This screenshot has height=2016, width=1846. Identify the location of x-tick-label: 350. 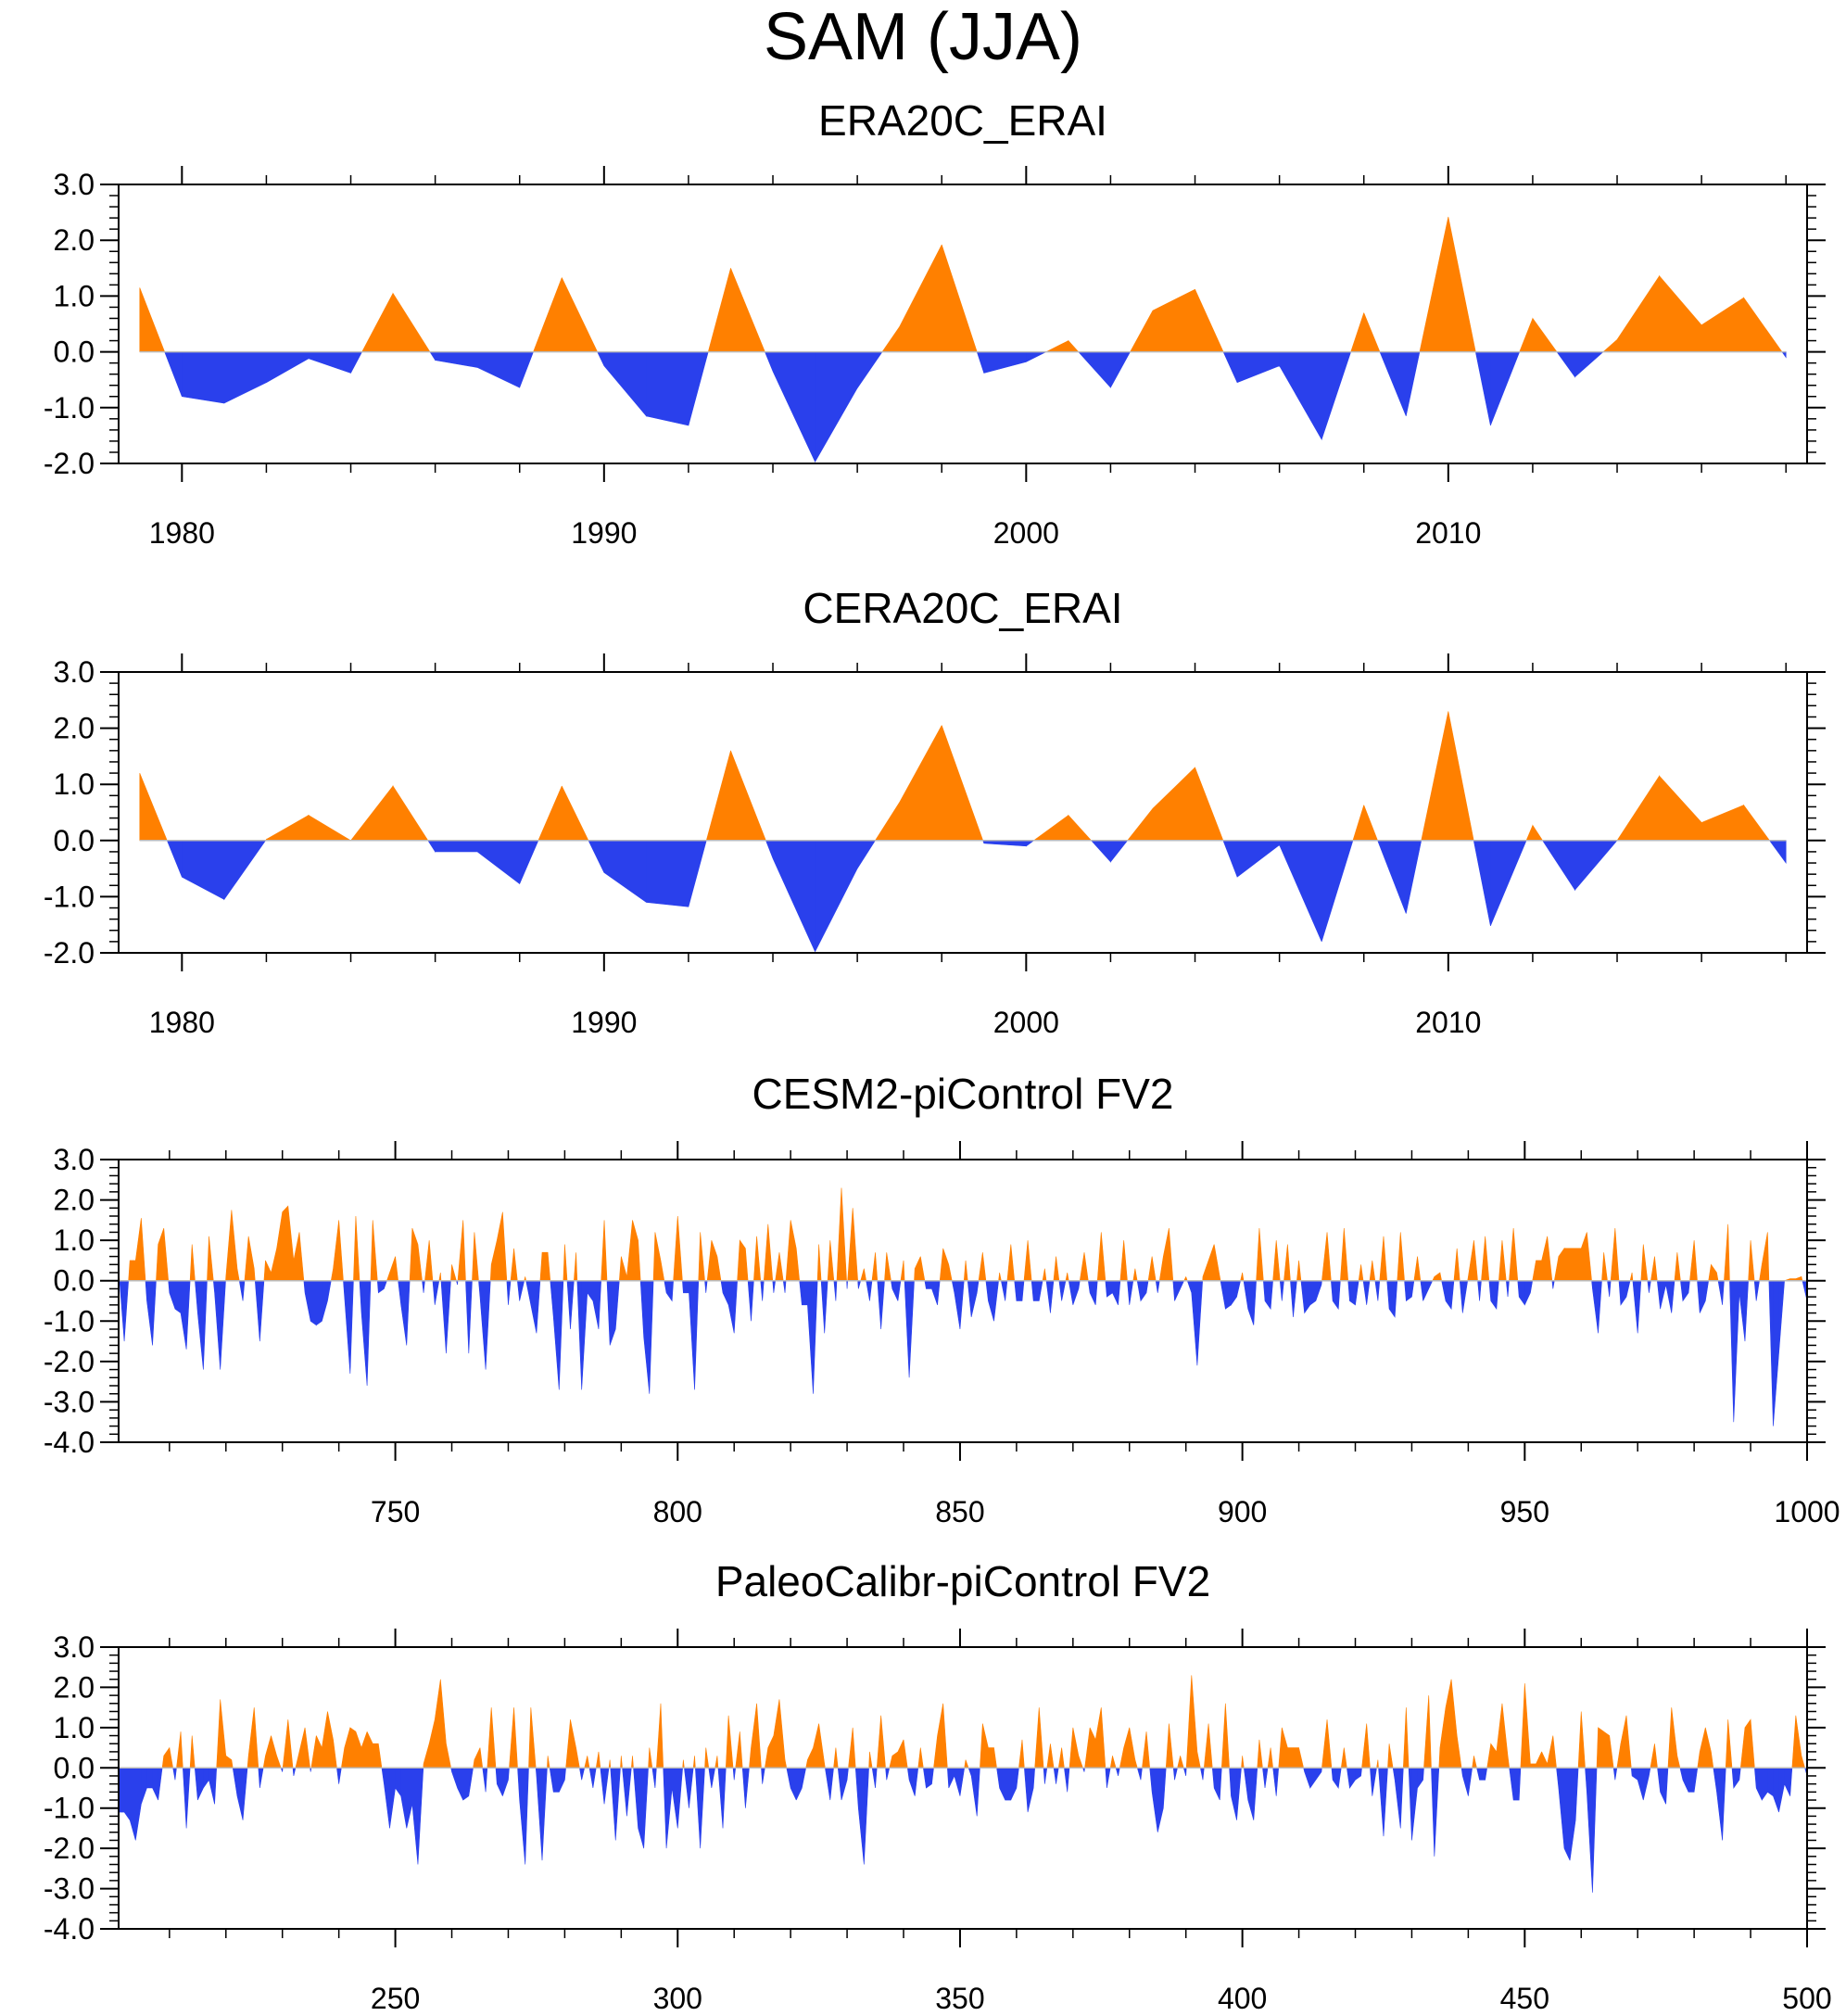
(959, 1999).